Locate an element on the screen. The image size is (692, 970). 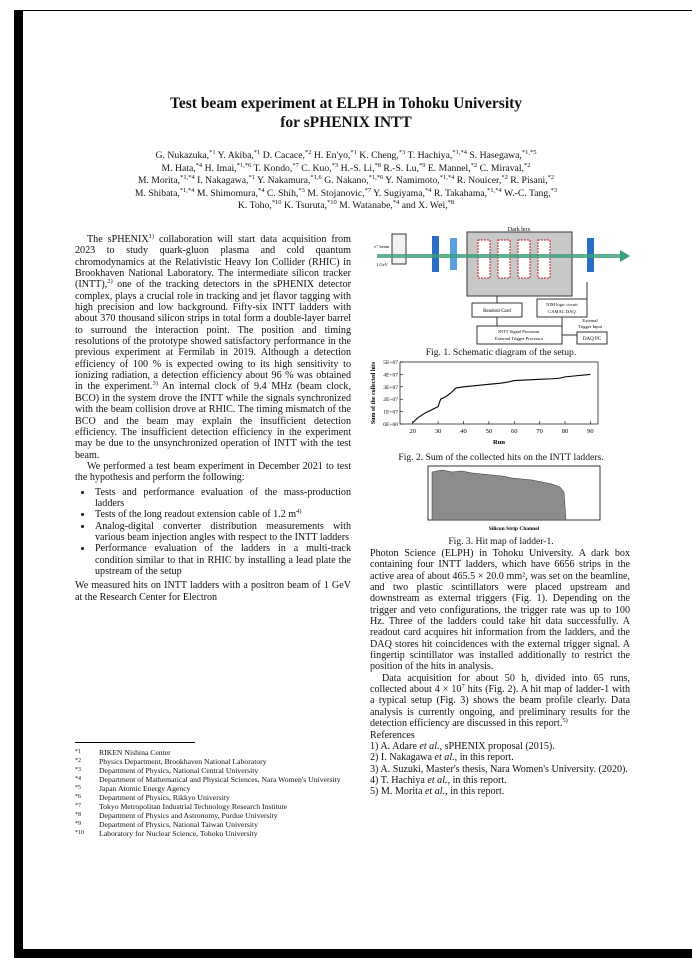
reference: 2) I. Nakagawa et al., in this report. is located at coordinates (500, 757).